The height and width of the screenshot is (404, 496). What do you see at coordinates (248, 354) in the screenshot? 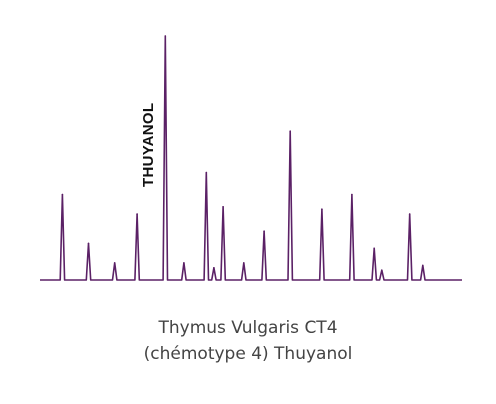
I see `chart-caption-subtitle: (chémotype 4) Thuyanol` at bounding box center [248, 354].